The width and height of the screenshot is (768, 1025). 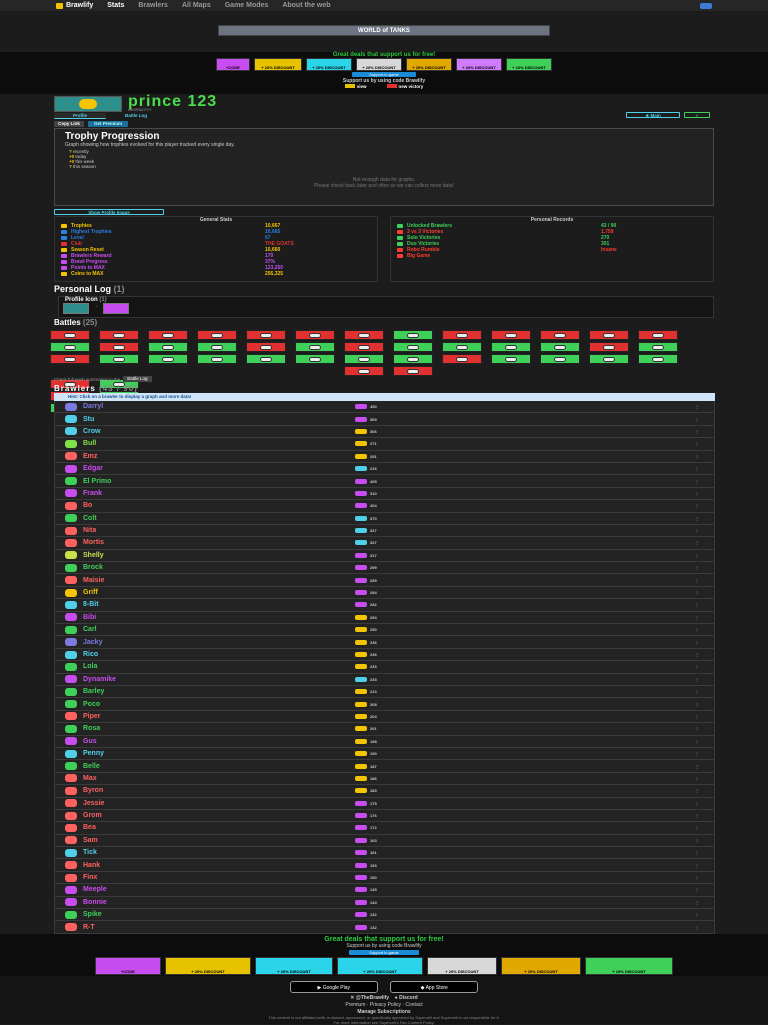 What do you see at coordinates (384, 791) in the screenshot?
I see `brawler-row: Byron 183 ⋮` at bounding box center [384, 791].